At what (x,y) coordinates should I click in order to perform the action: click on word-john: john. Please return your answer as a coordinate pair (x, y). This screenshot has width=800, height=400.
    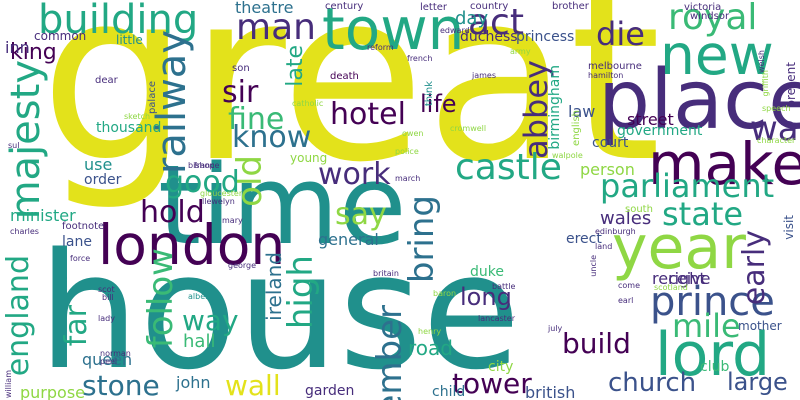
    Looking at the image, I should click on (193, 382).